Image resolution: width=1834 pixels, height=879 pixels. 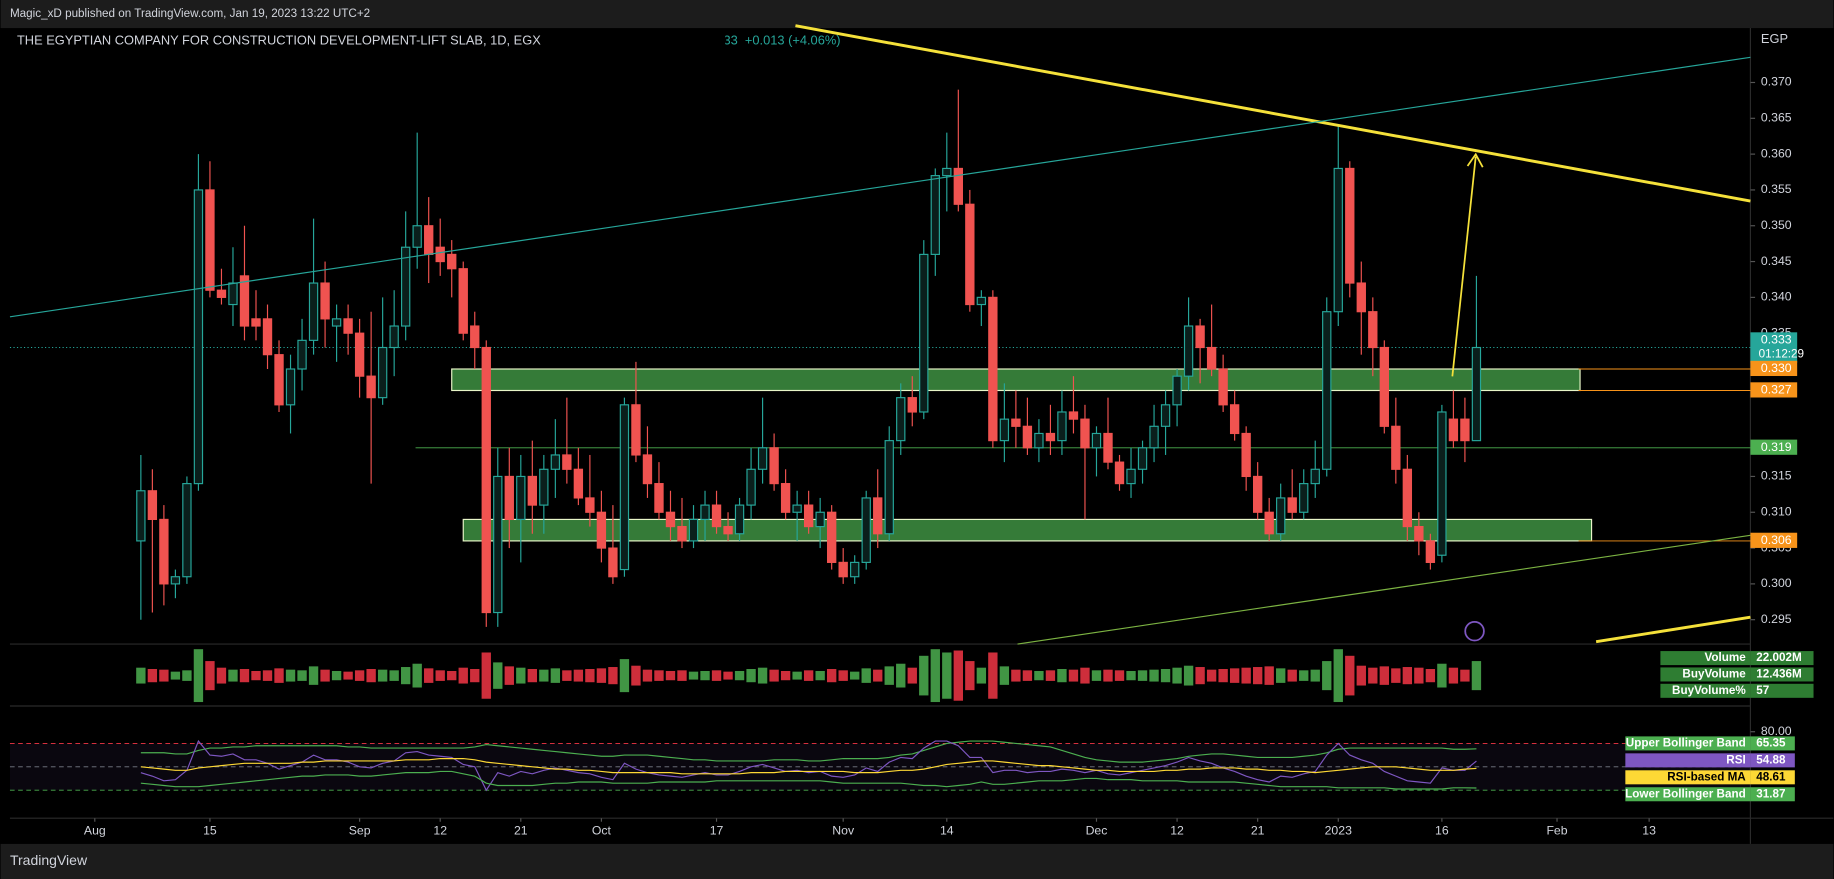 I want to click on legend-bg, so click(x=369, y=41).